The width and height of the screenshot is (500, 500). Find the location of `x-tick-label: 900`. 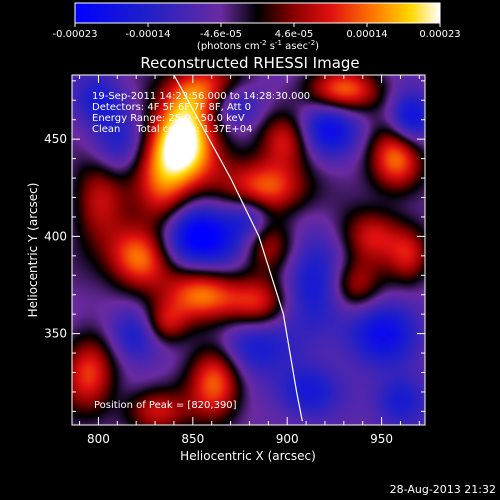

x-tick-label: 900 is located at coordinates (287, 439).